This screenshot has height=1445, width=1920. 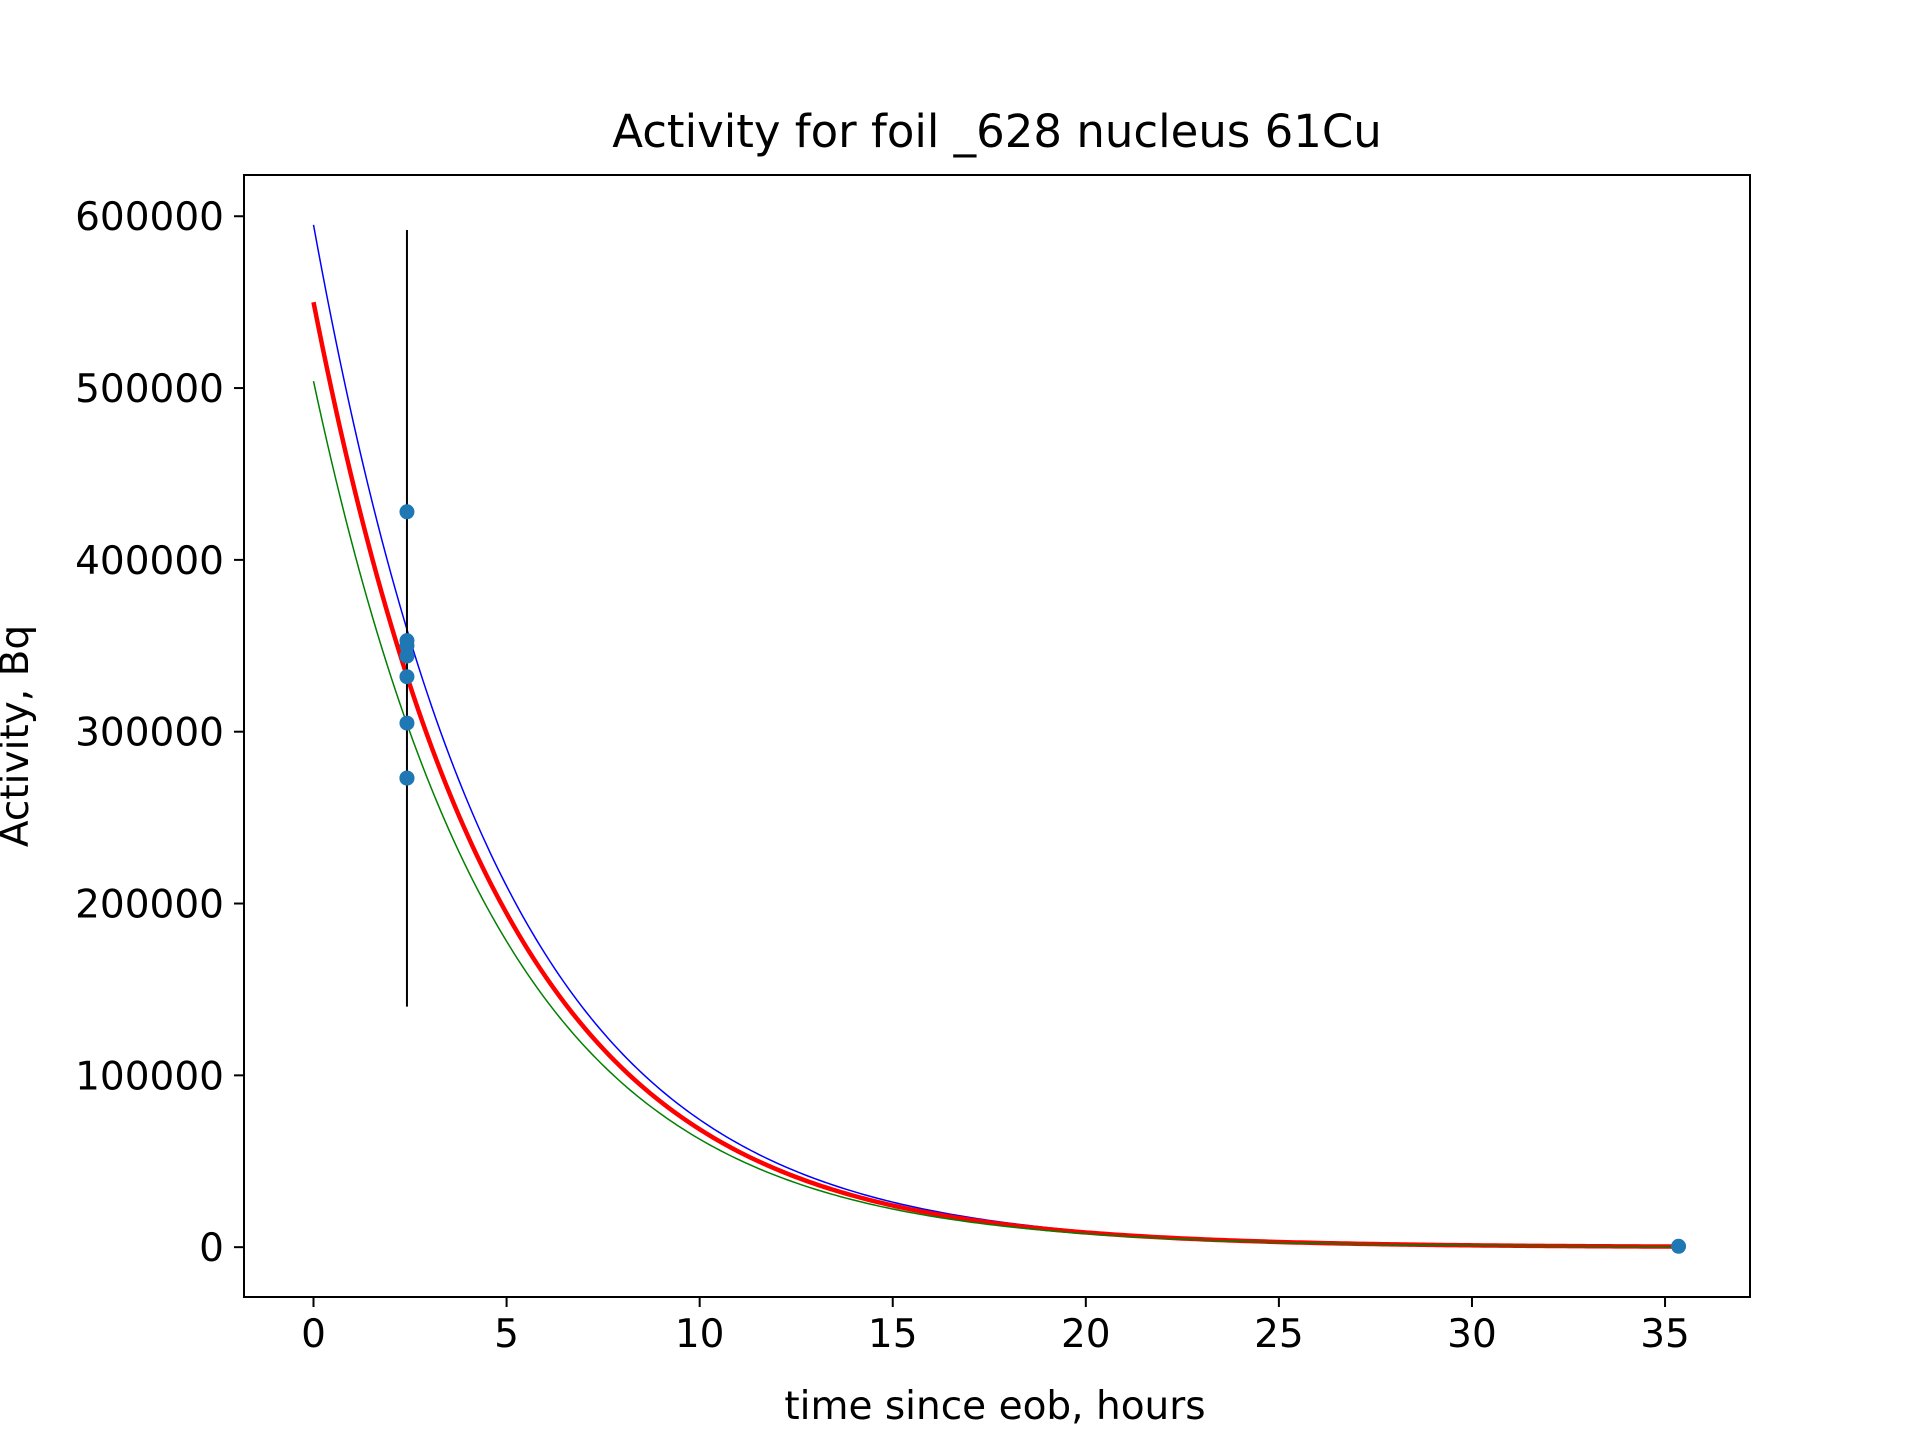 I want to click on y-tick-label: 200000, so click(x=149, y=905).